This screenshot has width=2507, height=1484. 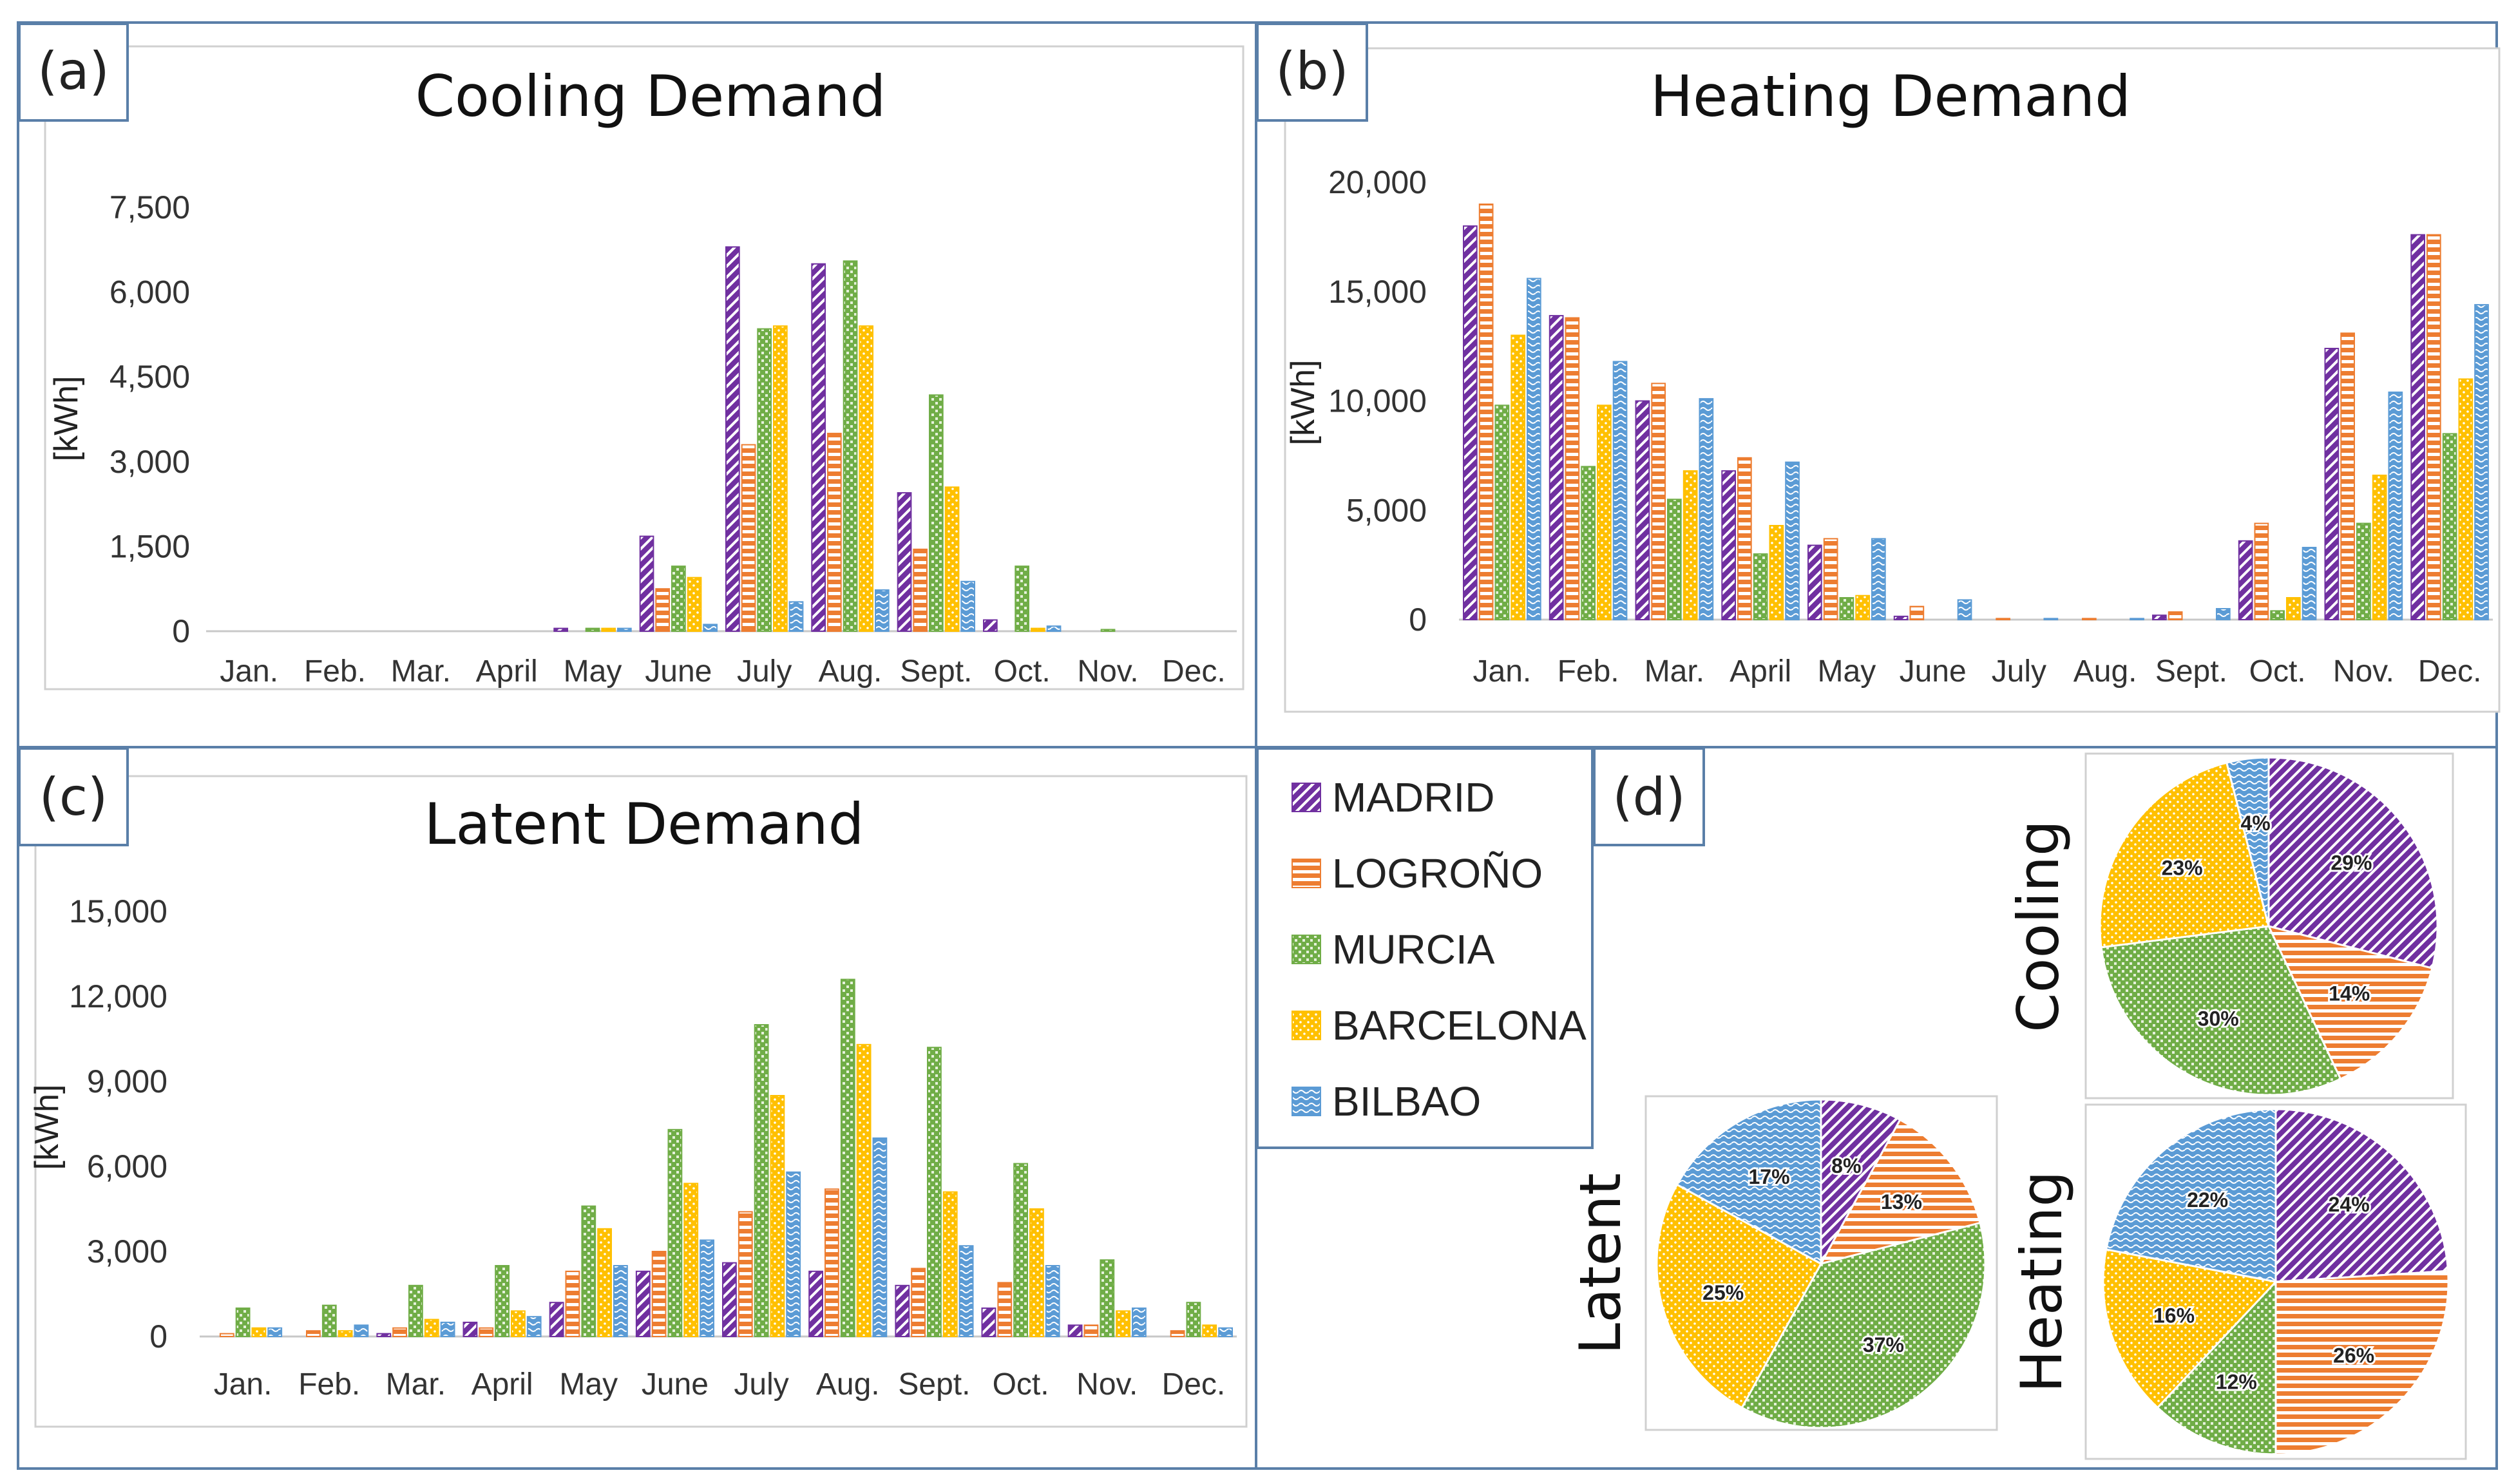 I want to click on bar-barcelona-feb, so click(x=1605, y=512).